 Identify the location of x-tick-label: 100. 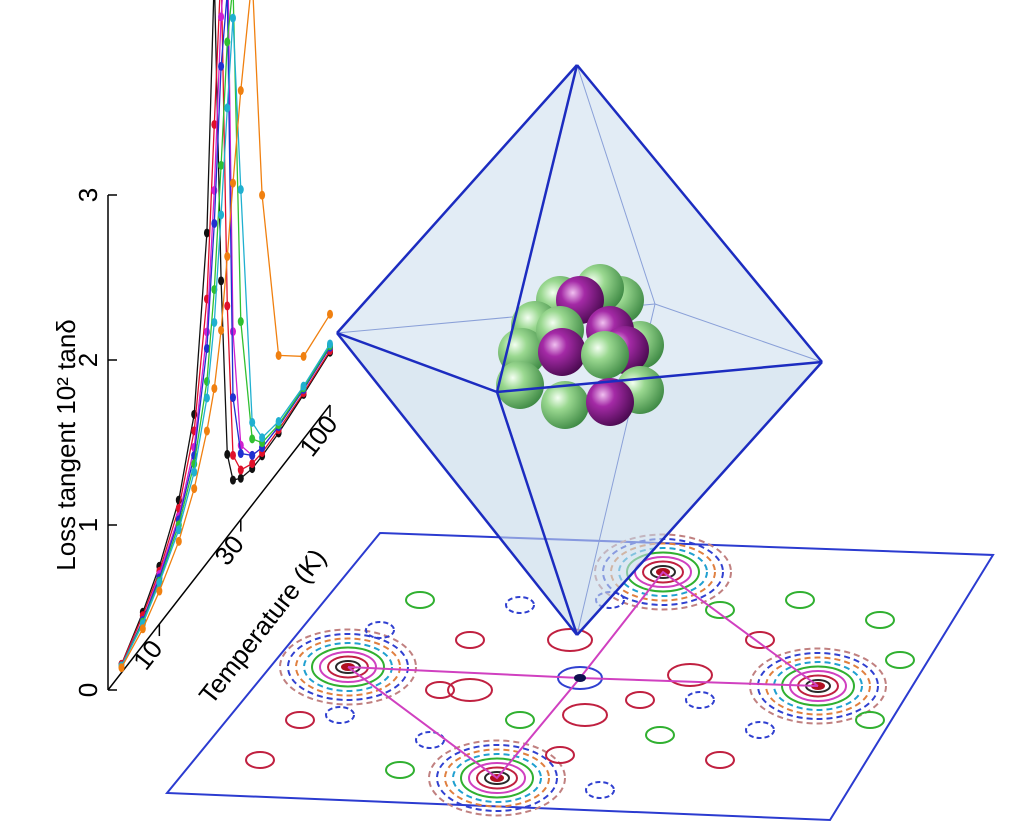
(318, 435).